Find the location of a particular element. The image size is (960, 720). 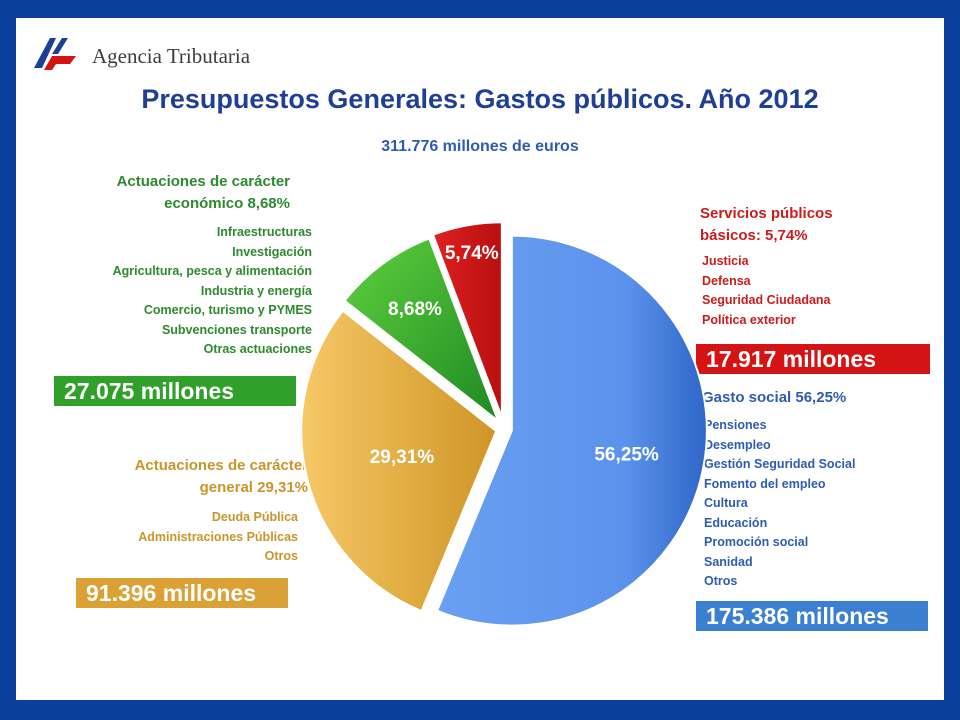

list-item: Subvenciones transporte is located at coordinates (236, 329).